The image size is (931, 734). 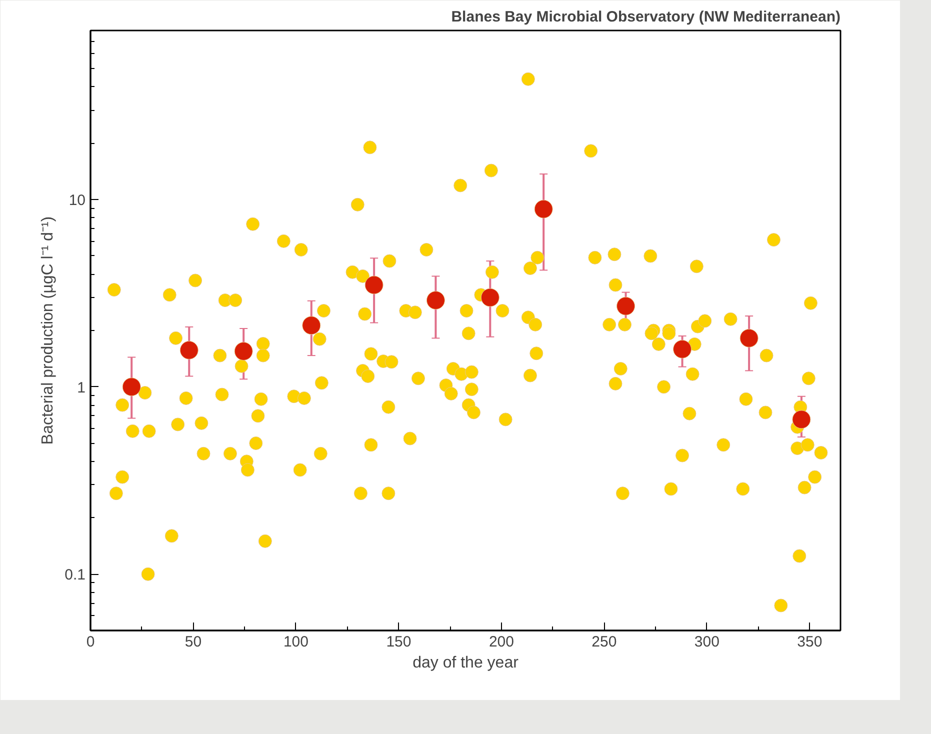 What do you see at coordinates (399, 642) in the screenshot?
I see `x-tick-label: 150` at bounding box center [399, 642].